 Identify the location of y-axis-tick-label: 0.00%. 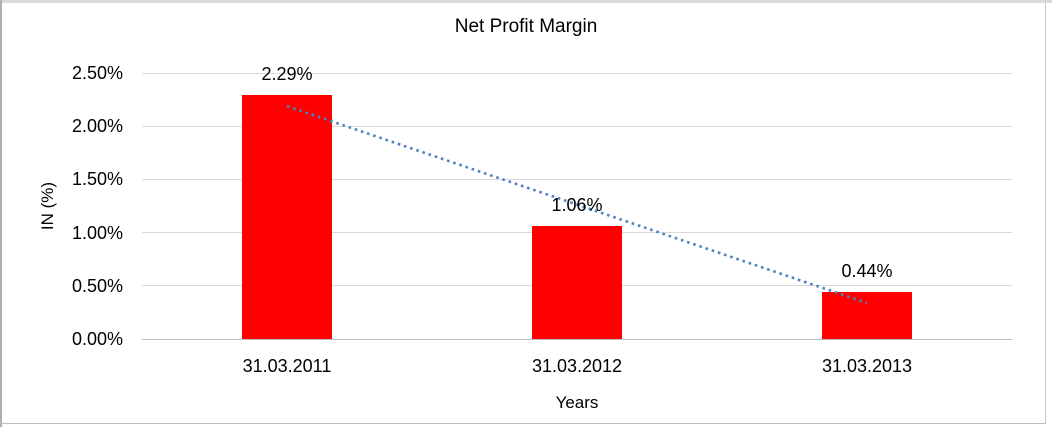
(97, 339).